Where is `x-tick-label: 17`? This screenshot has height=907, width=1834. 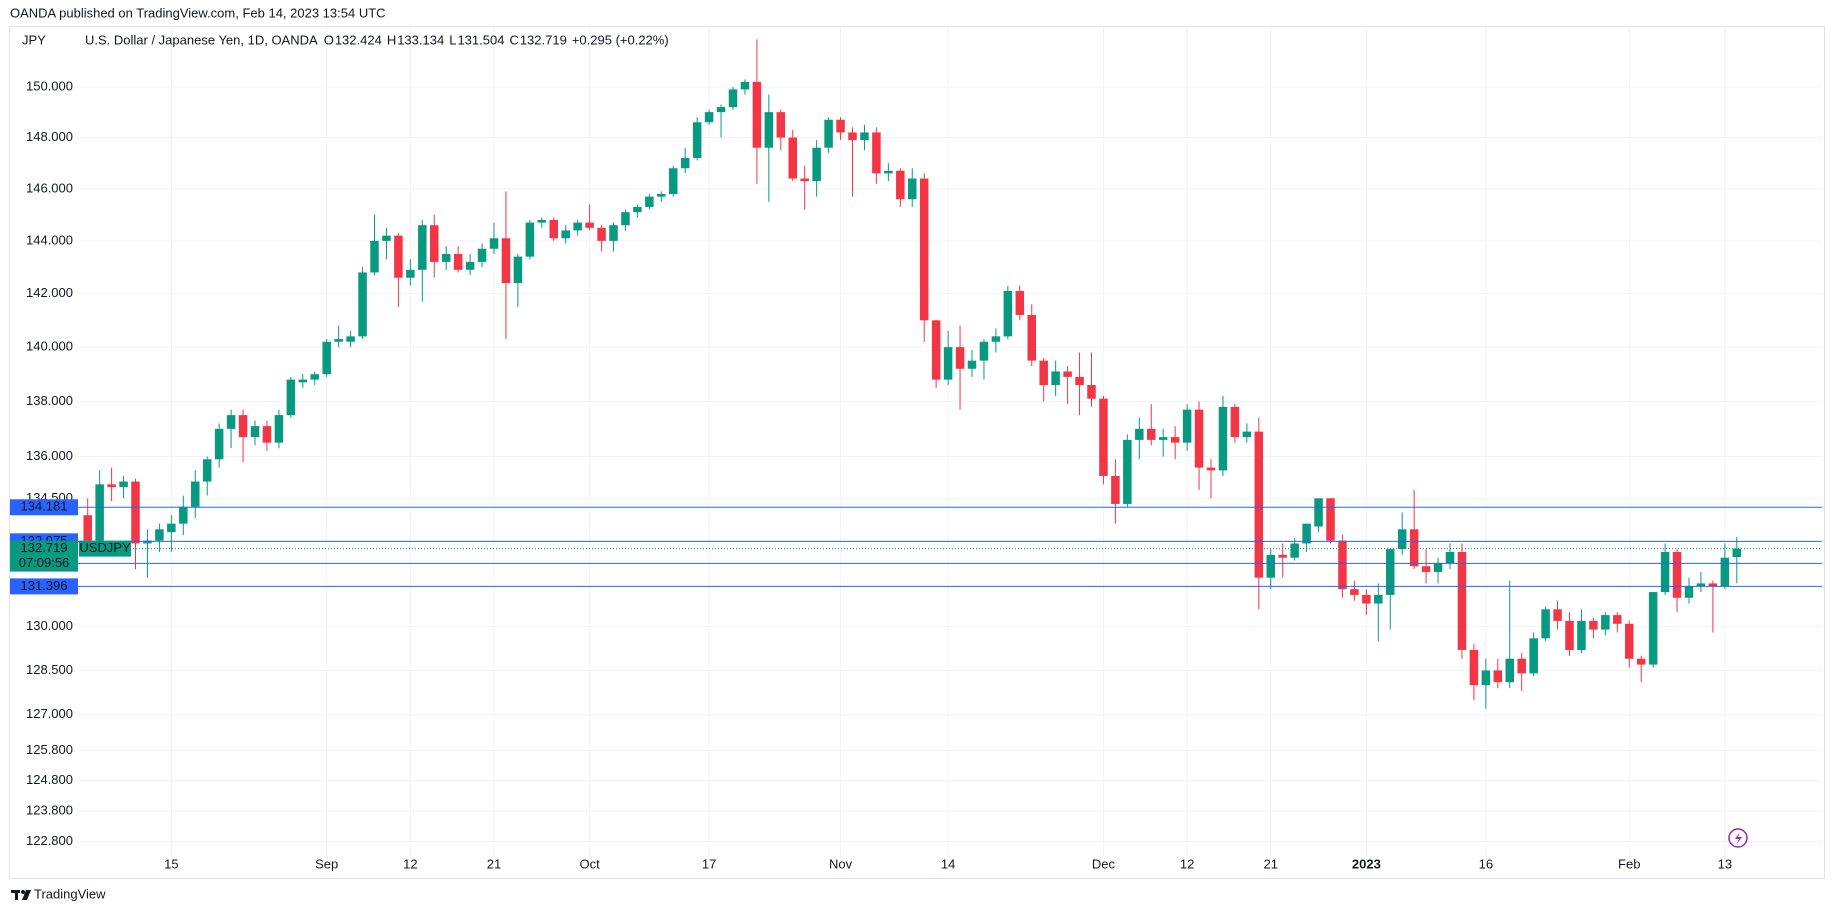
x-tick-label: 17 is located at coordinates (709, 863).